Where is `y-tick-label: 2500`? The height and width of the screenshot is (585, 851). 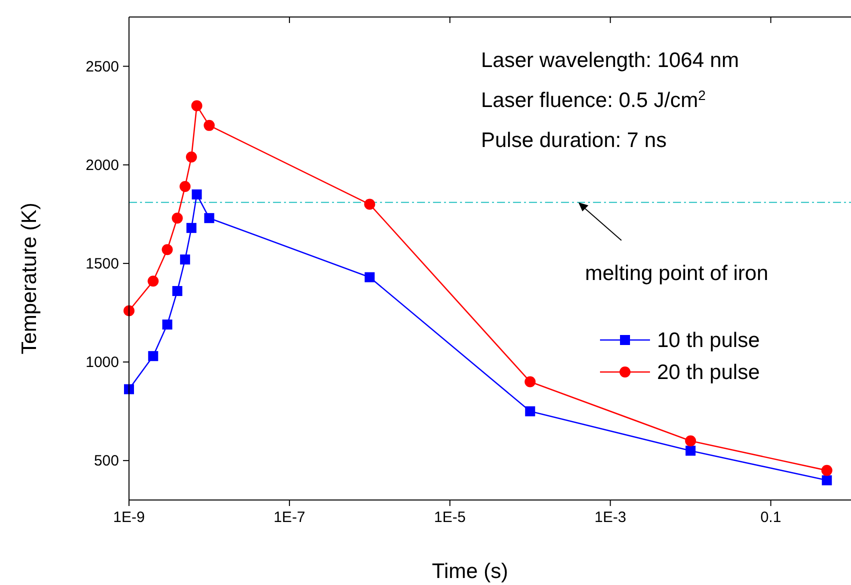
y-tick-label: 2500 is located at coordinates (102, 67).